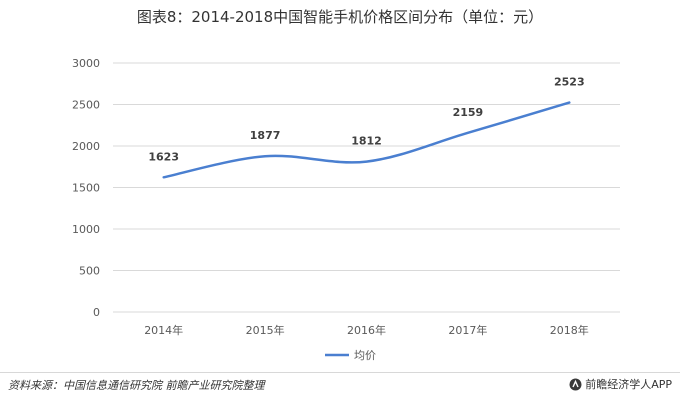  What do you see at coordinates (569, 330) in the screenshot?
I see `x-tick-label: 2018年` at bounding box center [569, 330].